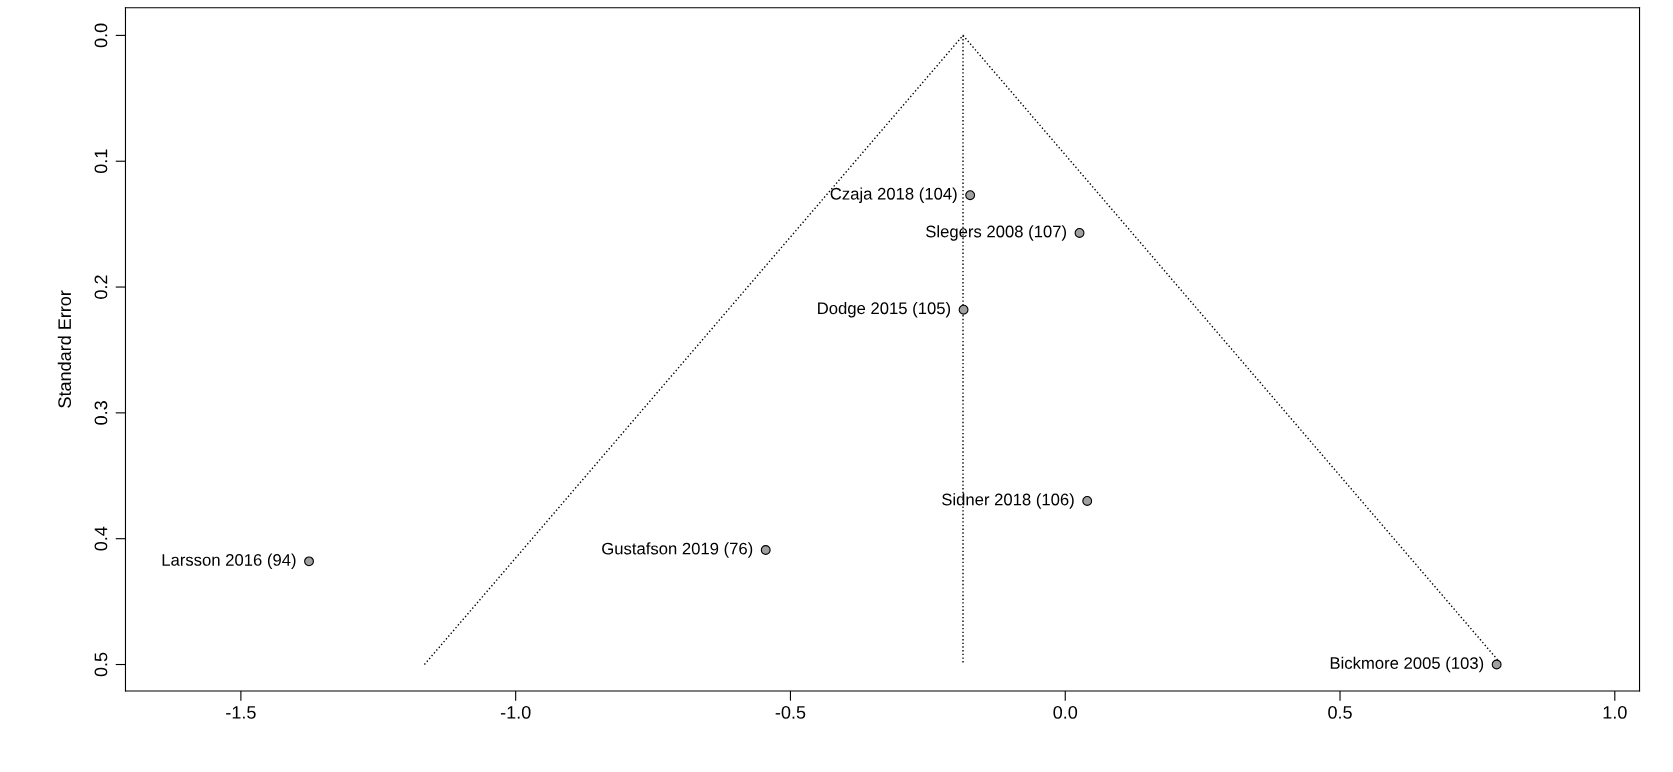 The width and height of the screenshot is (1673, 772). Describe the element at coordinates (101, 538) in the screenshot. I see `y-tick-label: 0.4` at that location.